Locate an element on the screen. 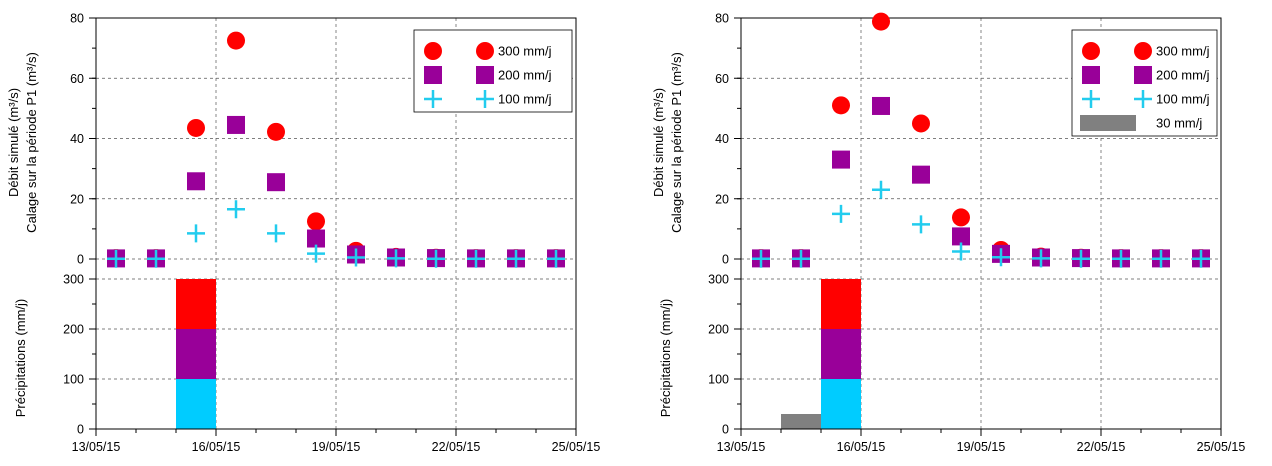 The height and width of the screenshot is (466, 1272). x-tick-label: 25/05/15 is located at coordinates (1221, 447).